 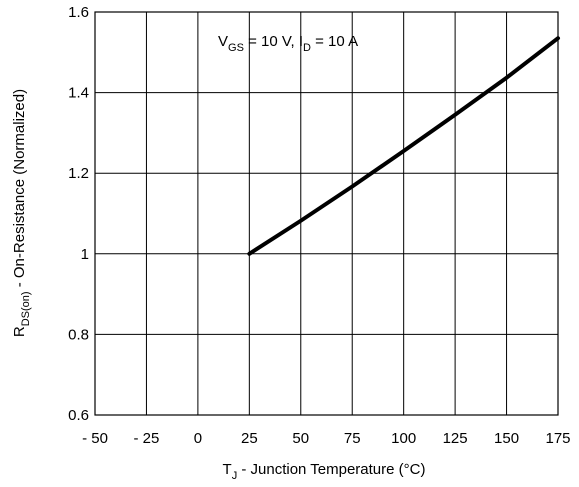 I want to click on test-conditions-annotation: VGS = 10 V, ID = 10 A, so click(x=288, y=43).